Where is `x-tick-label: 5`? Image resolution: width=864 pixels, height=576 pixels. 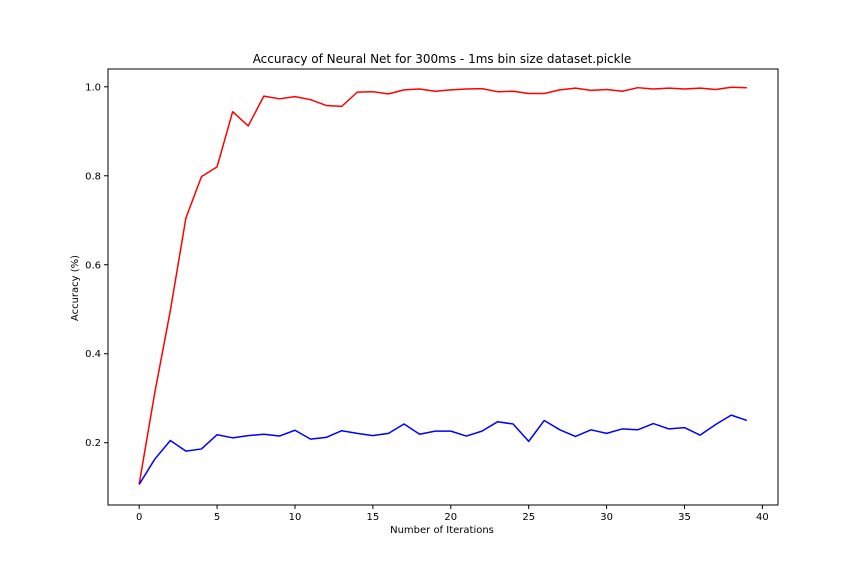 x-tick-label: 5 is located at coordinates (217, 517).